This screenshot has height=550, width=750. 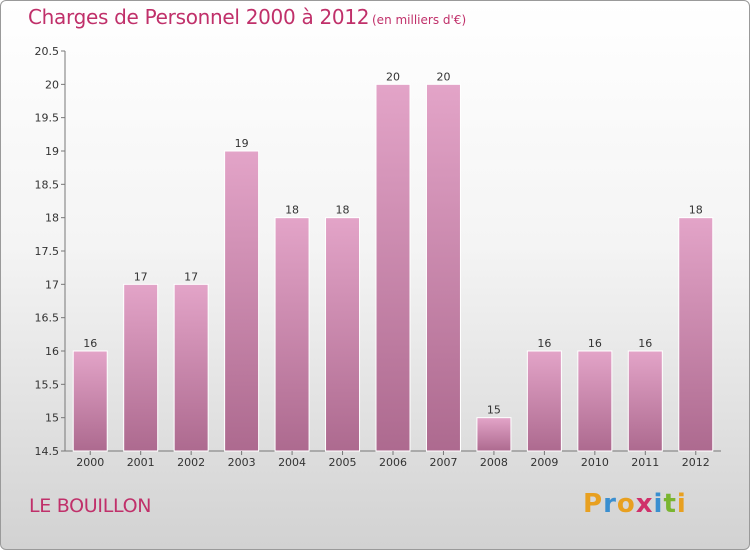 I want to click on value-label-2000: 16, so click(x=90, y=343).